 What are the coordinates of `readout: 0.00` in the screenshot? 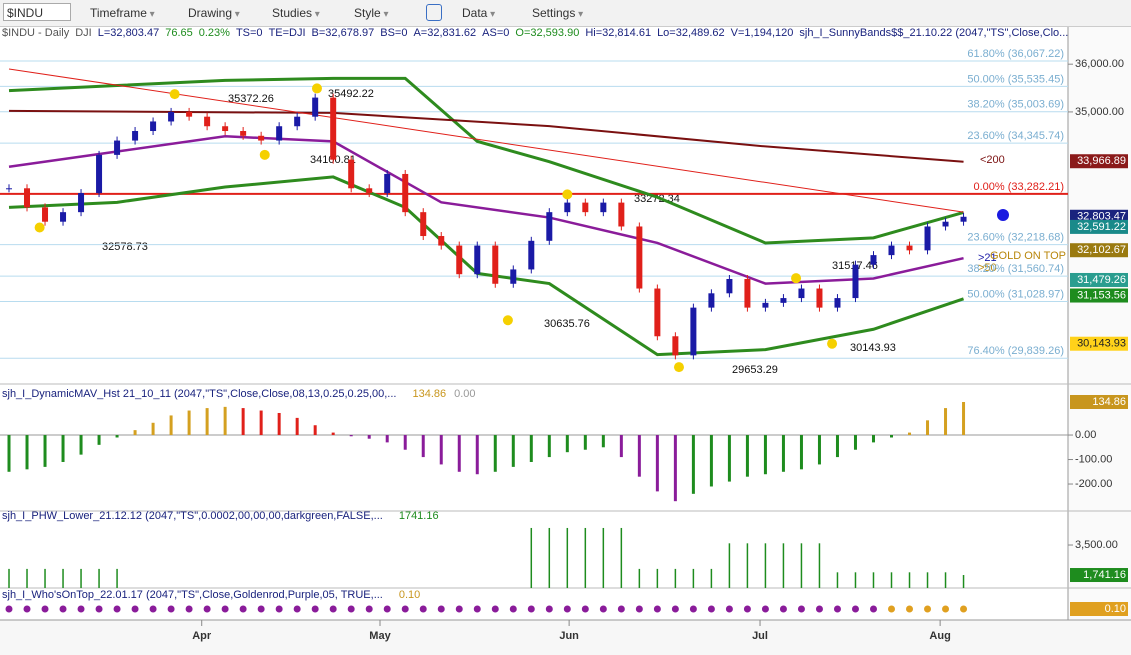 It's located at (465, 394).